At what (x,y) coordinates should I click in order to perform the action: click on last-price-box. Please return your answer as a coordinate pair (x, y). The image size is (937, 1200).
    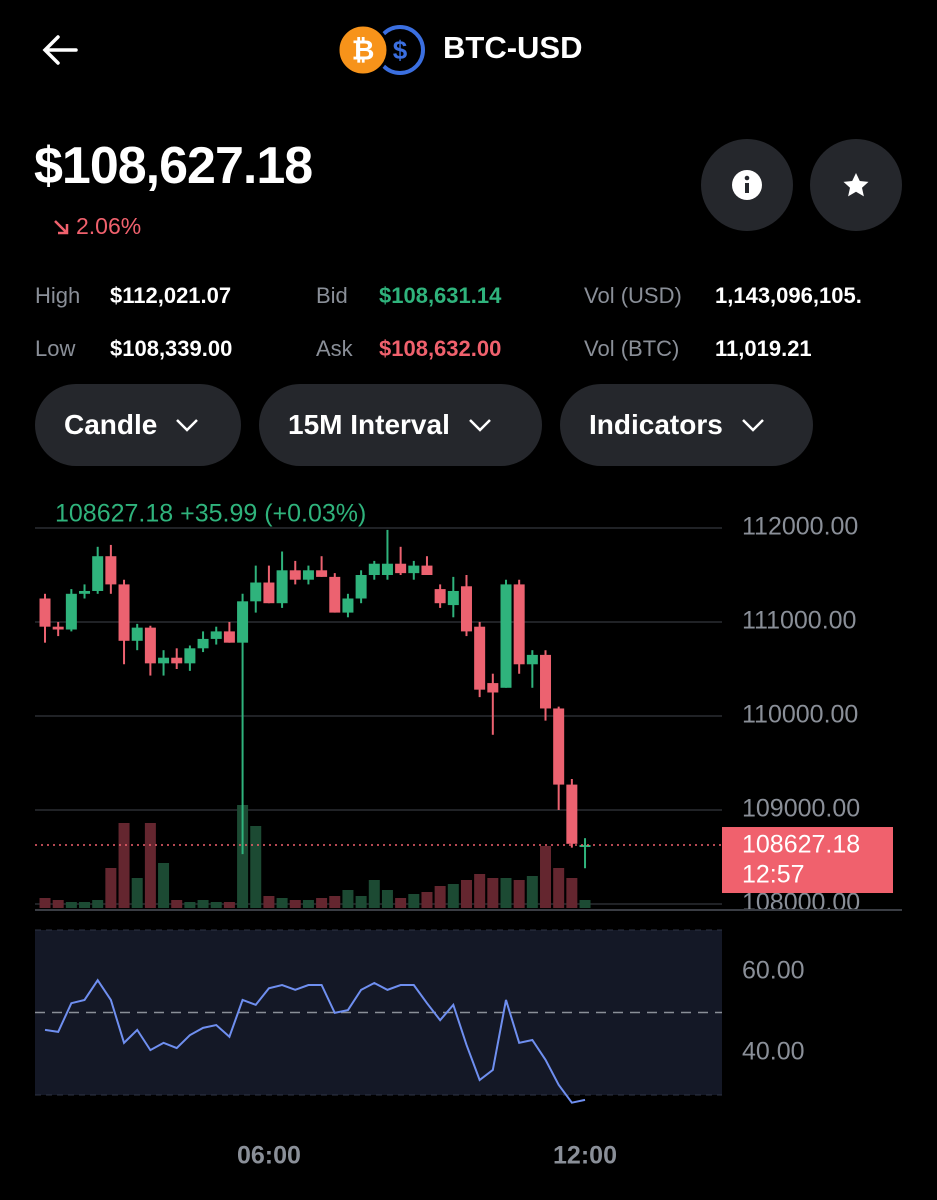
    Looking at the image, I should click on (807, 860).